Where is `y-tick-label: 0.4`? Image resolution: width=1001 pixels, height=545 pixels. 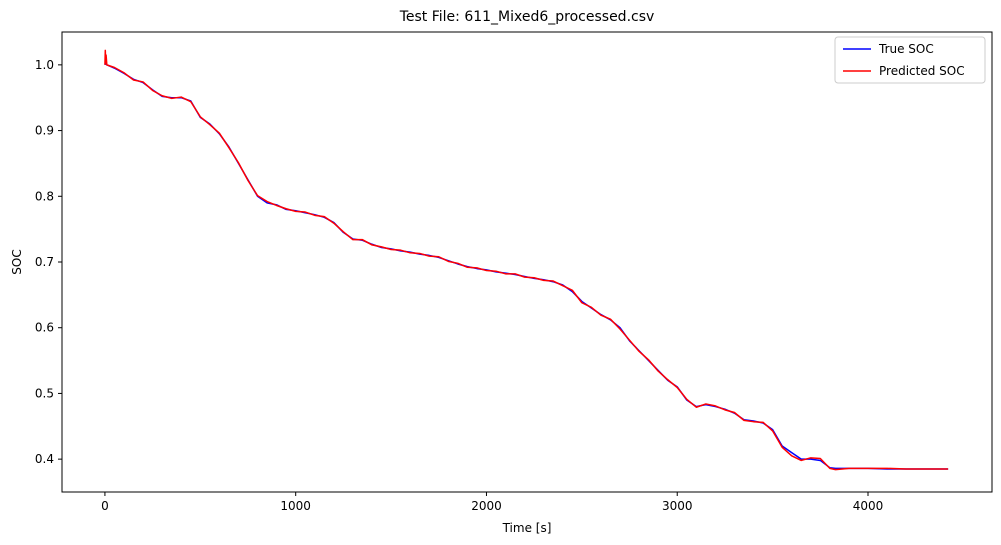 y-tick-label: 0.4 is located at coordinates (44, 459).